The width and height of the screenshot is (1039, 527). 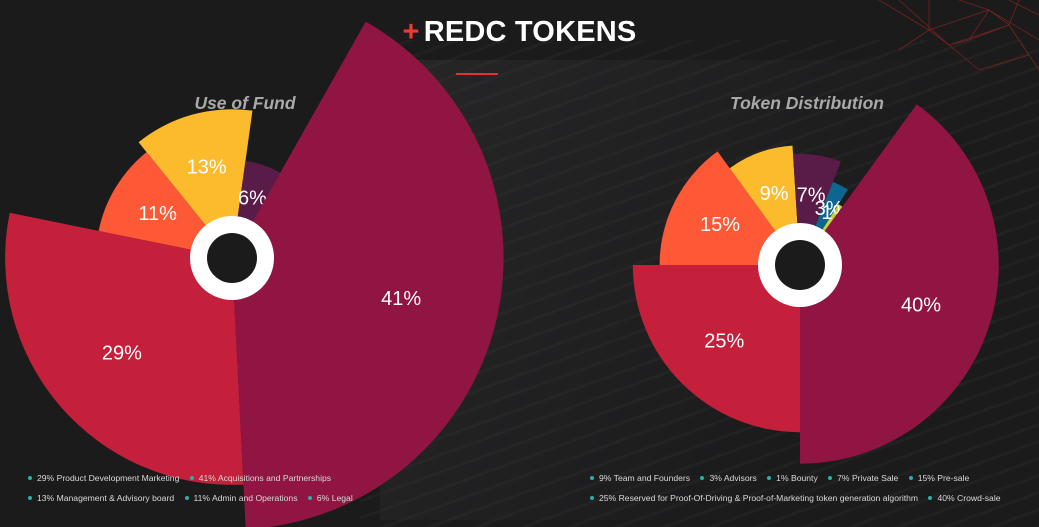 I want to click on token-distribution-slice-label-4: 40%, so click(x=921, y=305).